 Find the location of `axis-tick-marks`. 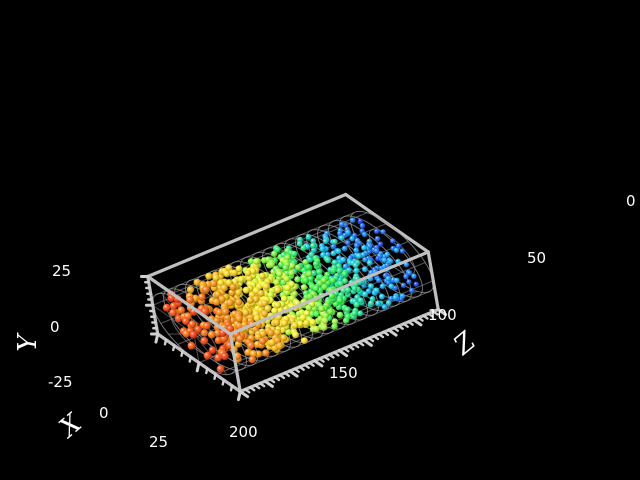

axis-tick-marks is located at coordinates (293, 338).